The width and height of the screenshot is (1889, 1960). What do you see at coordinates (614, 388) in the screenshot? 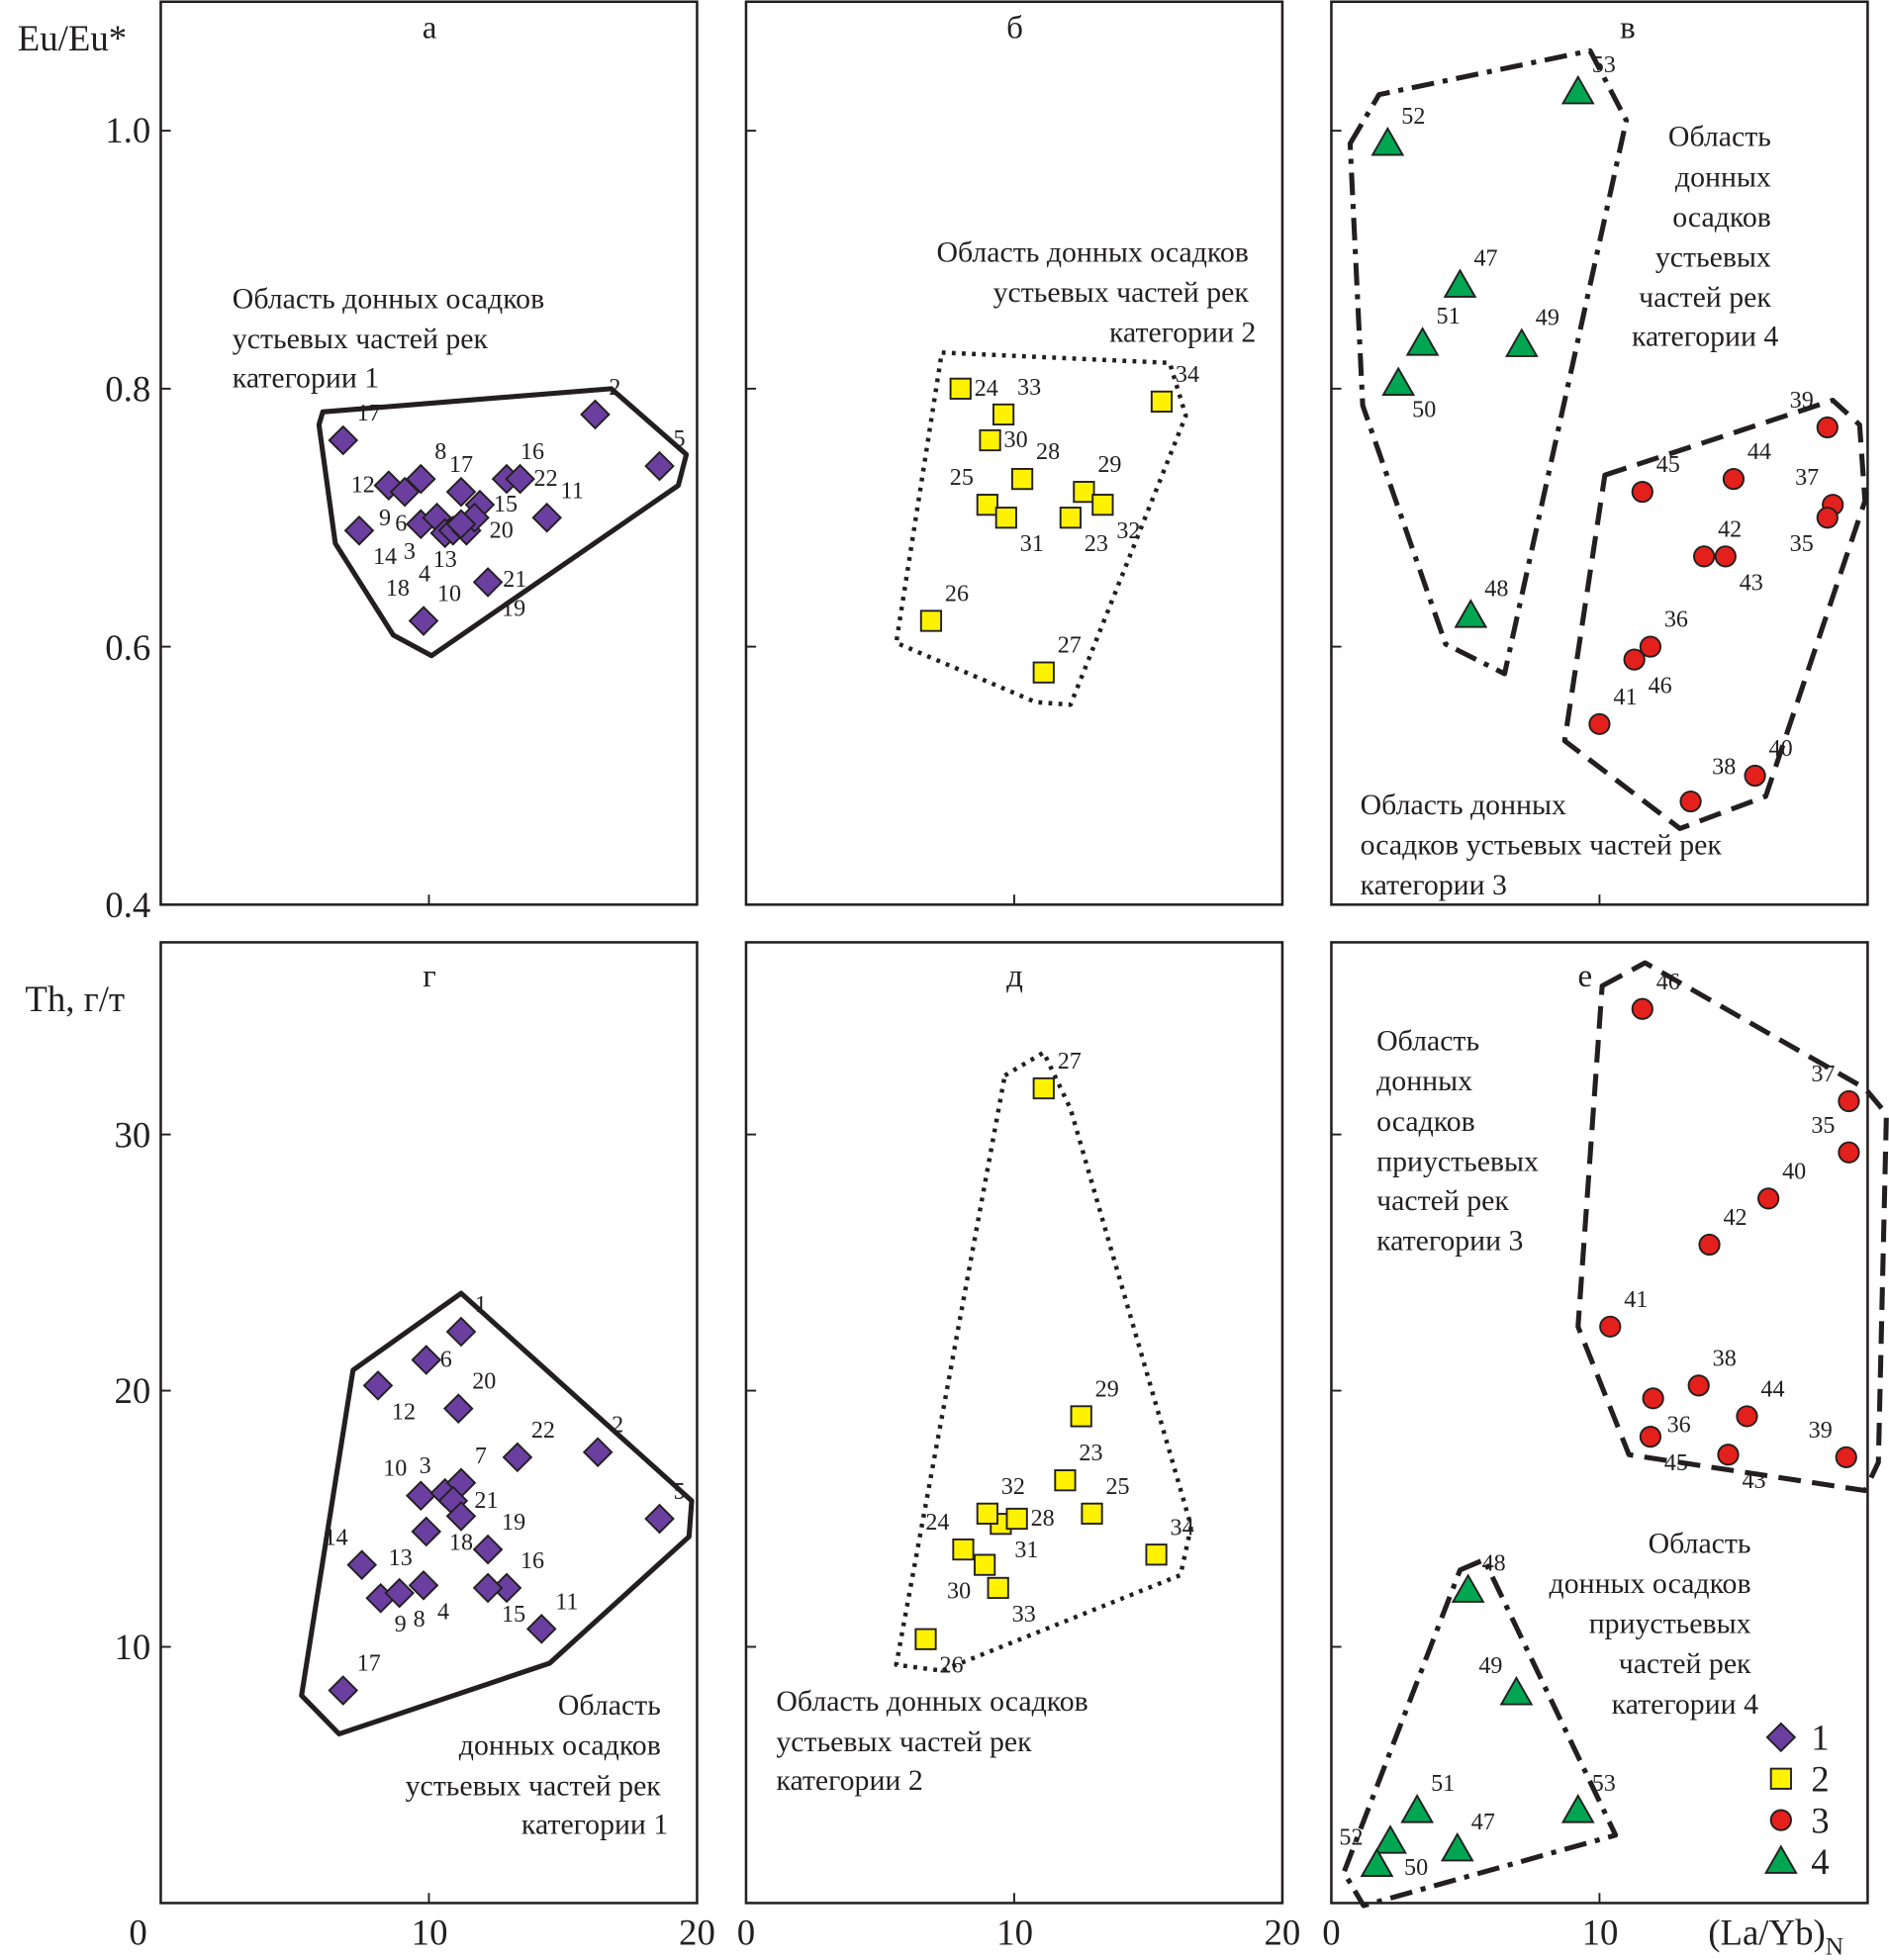
I see `point-label: 2` at bounding box center [614, 388].